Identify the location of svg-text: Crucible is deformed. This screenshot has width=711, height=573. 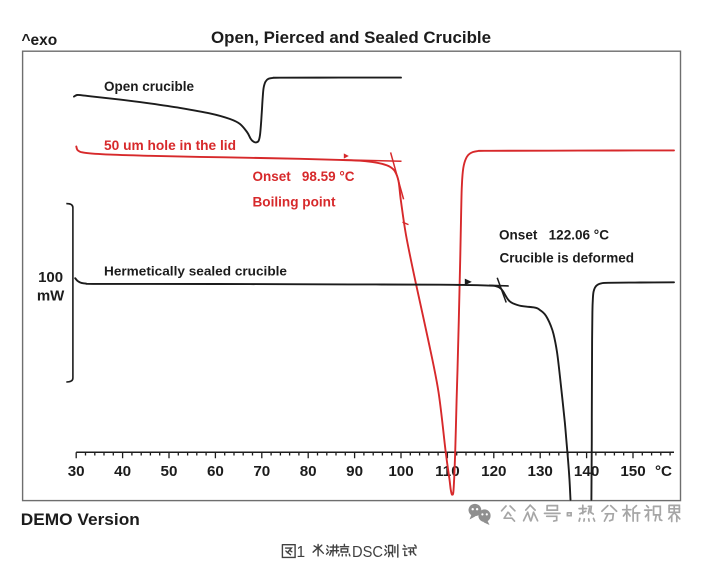
(567, 257).